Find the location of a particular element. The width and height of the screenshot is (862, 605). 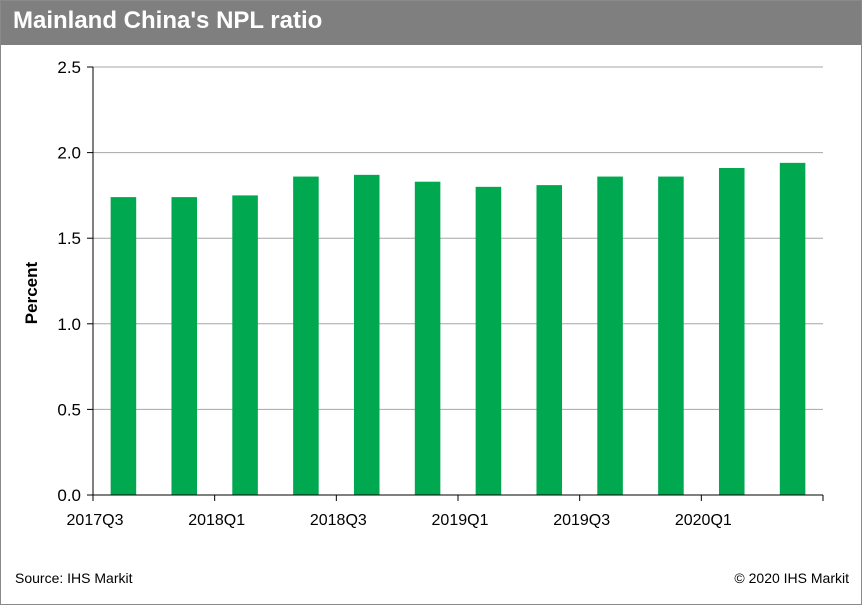

copyright-note: © 2020 IHS Markit is located at coordinates (791, 578).